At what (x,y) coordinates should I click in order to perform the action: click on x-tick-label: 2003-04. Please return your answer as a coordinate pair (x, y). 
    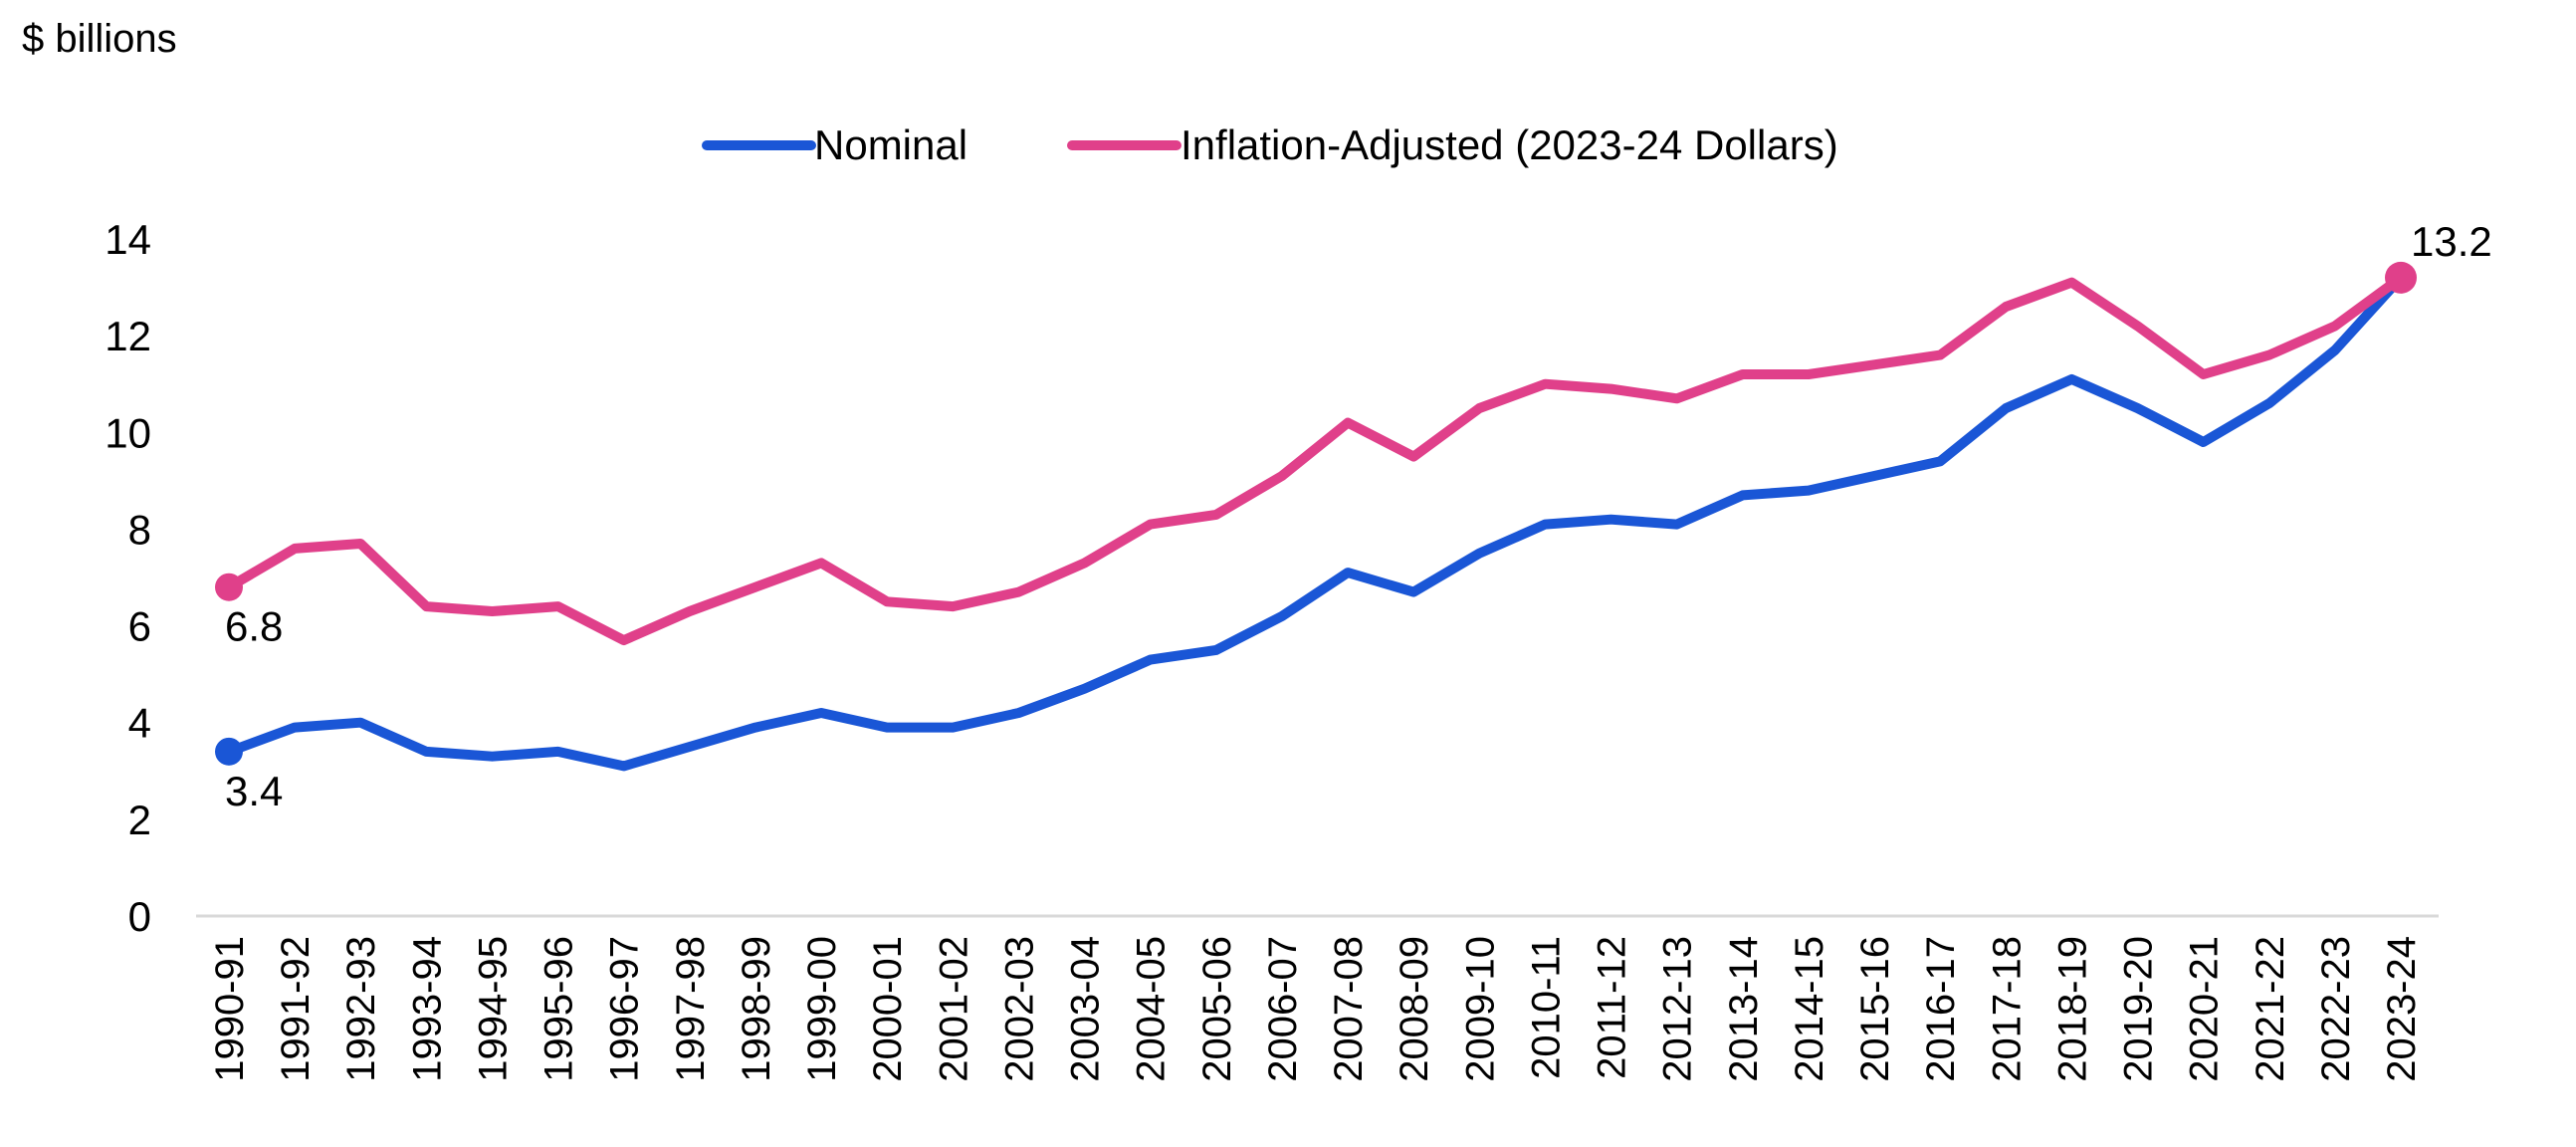
    Looking at the image, I should click on (1086, 1009).